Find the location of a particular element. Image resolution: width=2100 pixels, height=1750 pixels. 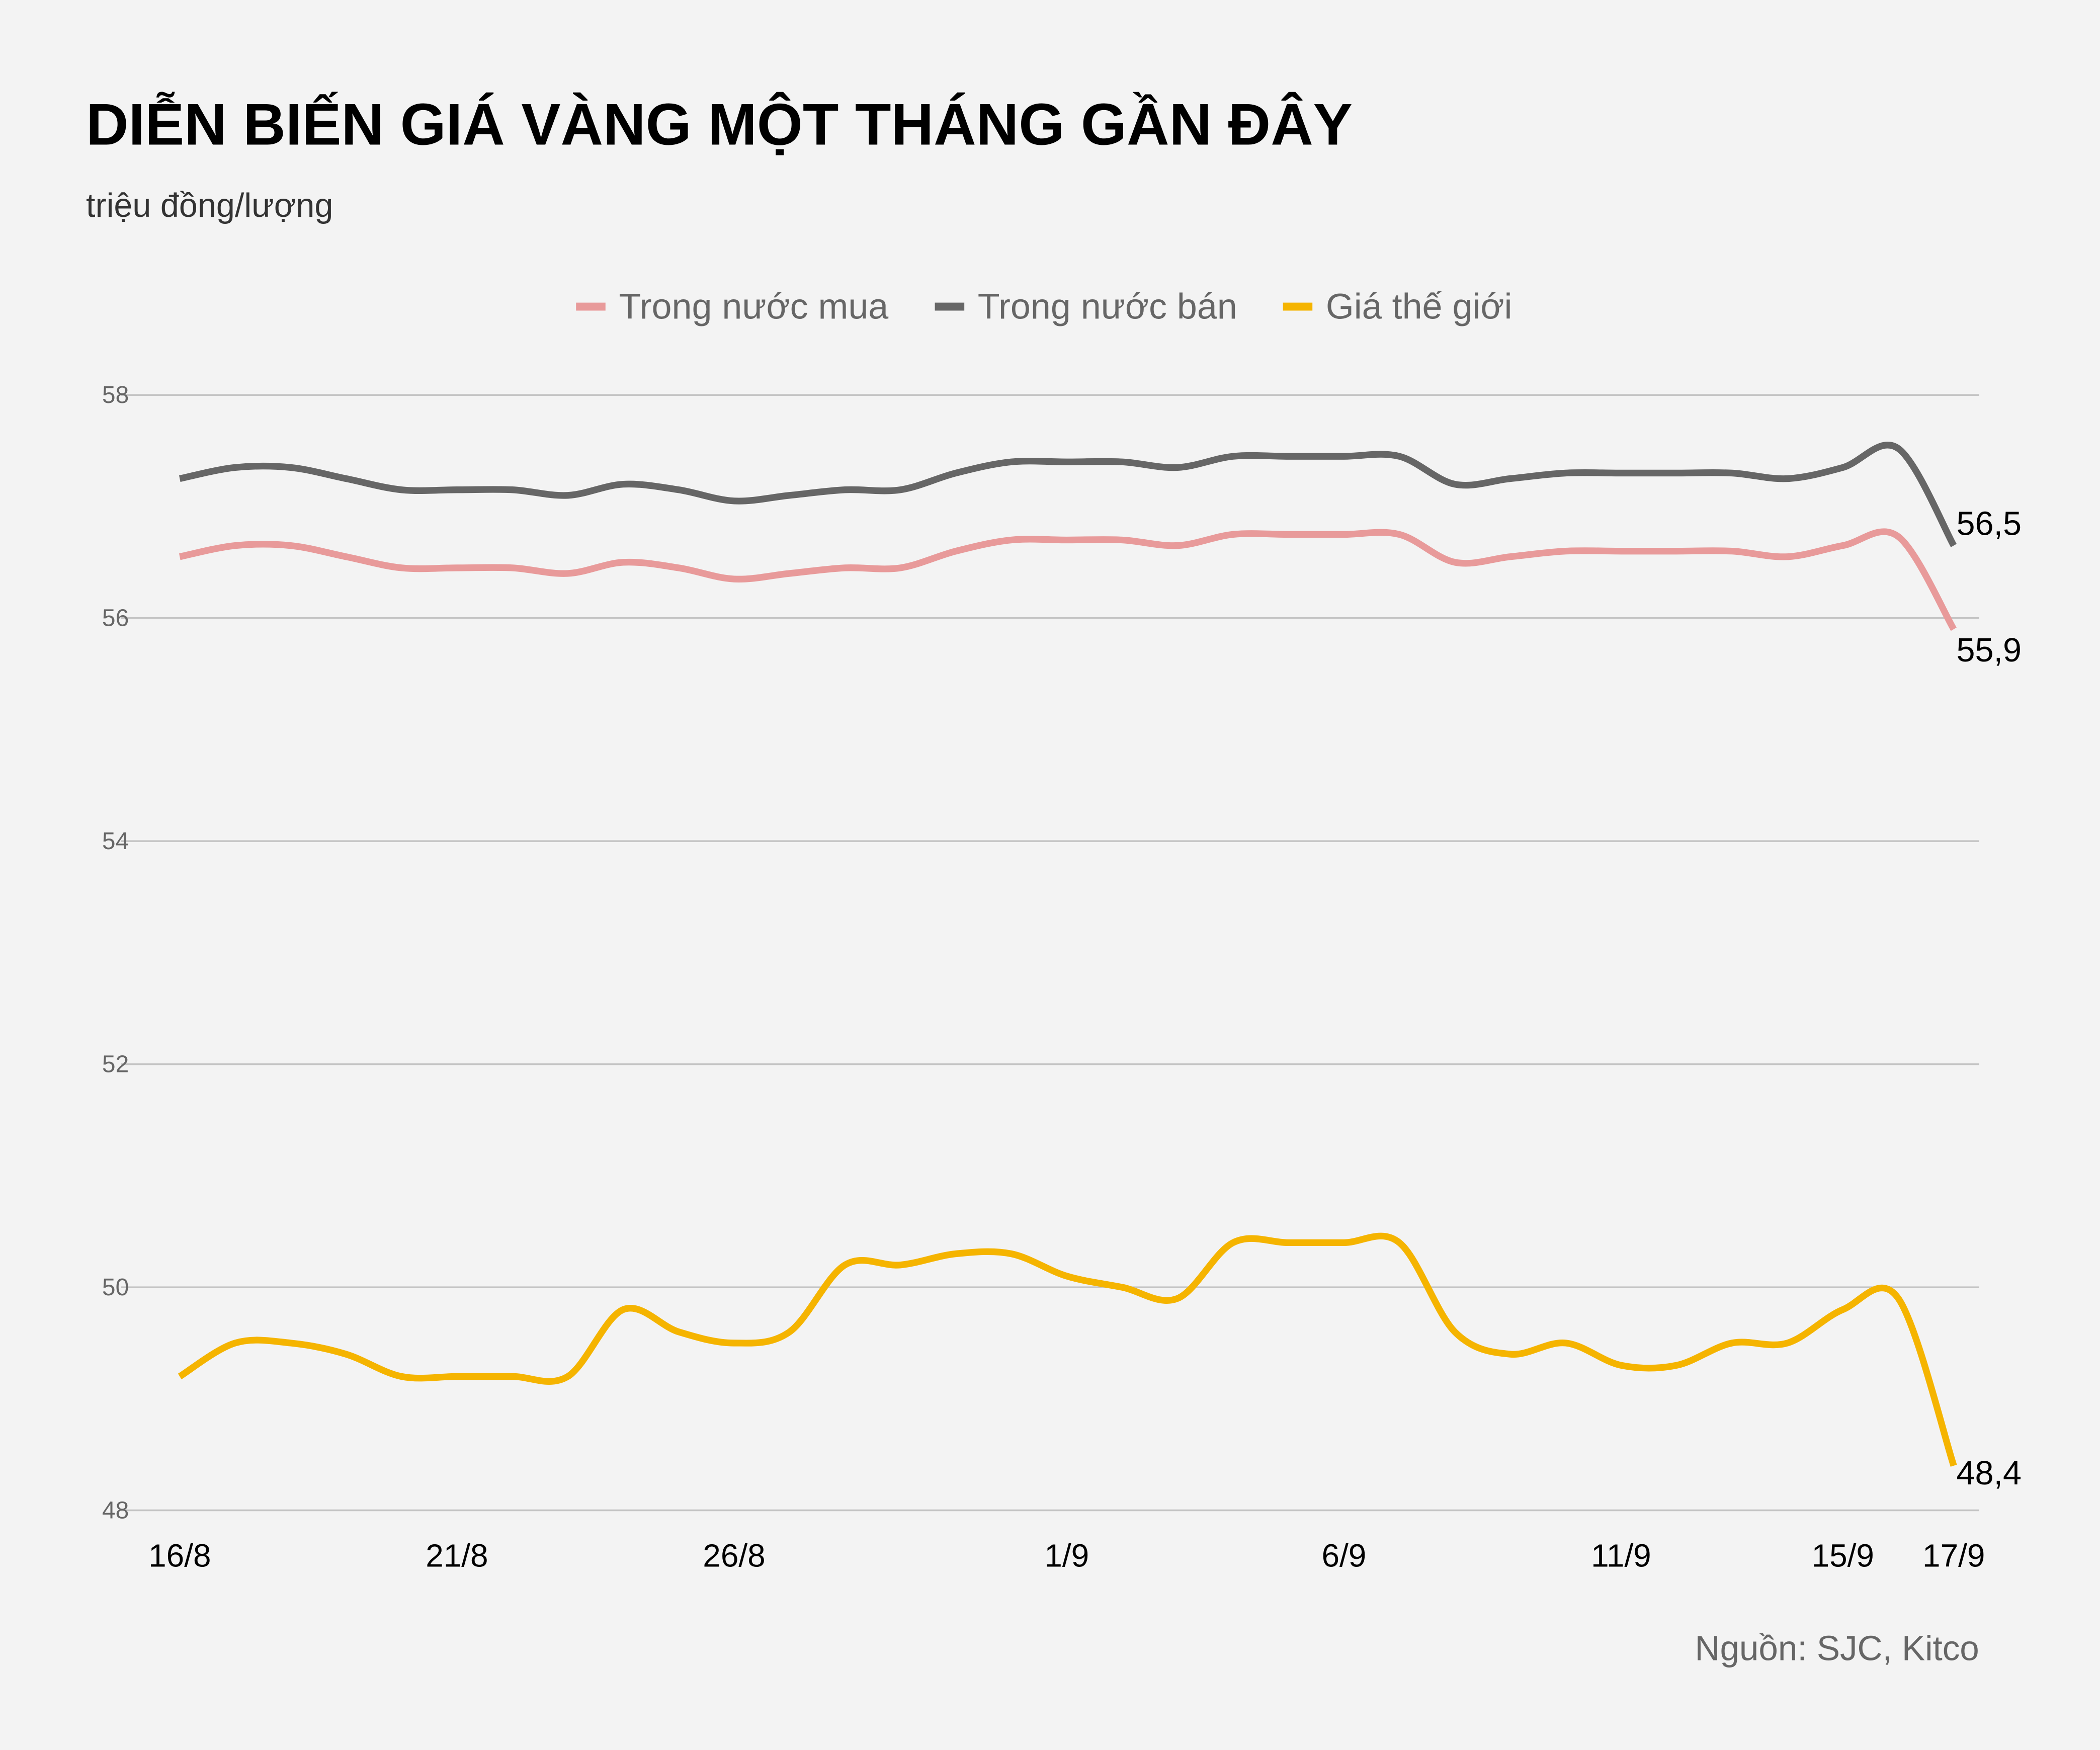

legend-label: Trong nước bán is located at coordinates (1107, 307).